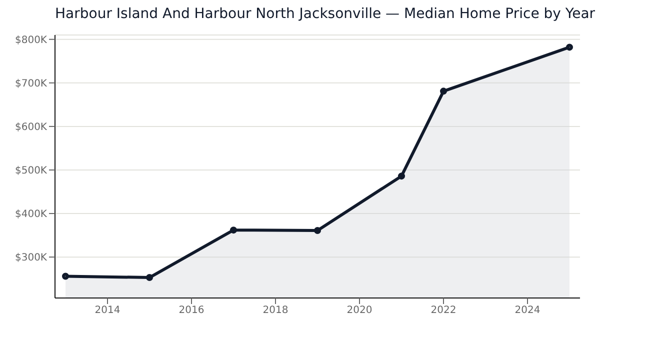  Describe the element at coordinates (359, 310) in the screenshot. I see `x-tick-label: 2020` at that location.